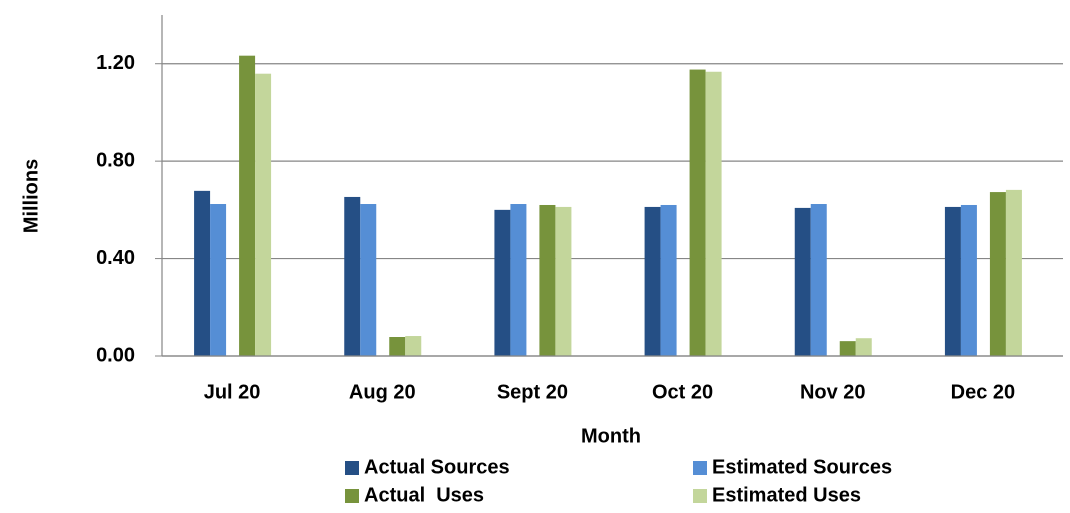  What do you see at coordinates (437, 467) in the screenshot?
I see `legend-label: Actual Sources` at bounding box center [437, 467].